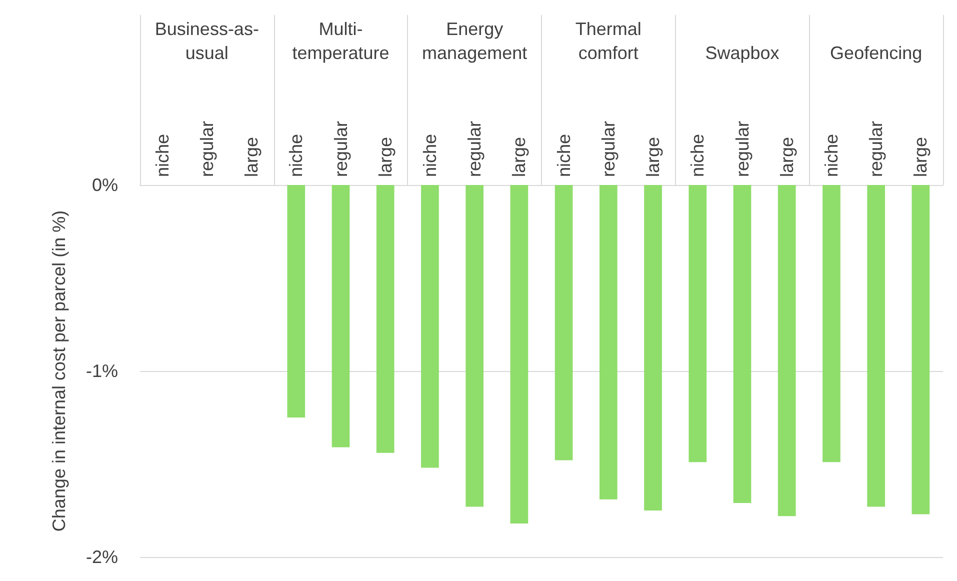  What do you see at coordinates (206, 41) in the screenshot?
I see `text: Business-as-usual` at bounding box center [206, 41].